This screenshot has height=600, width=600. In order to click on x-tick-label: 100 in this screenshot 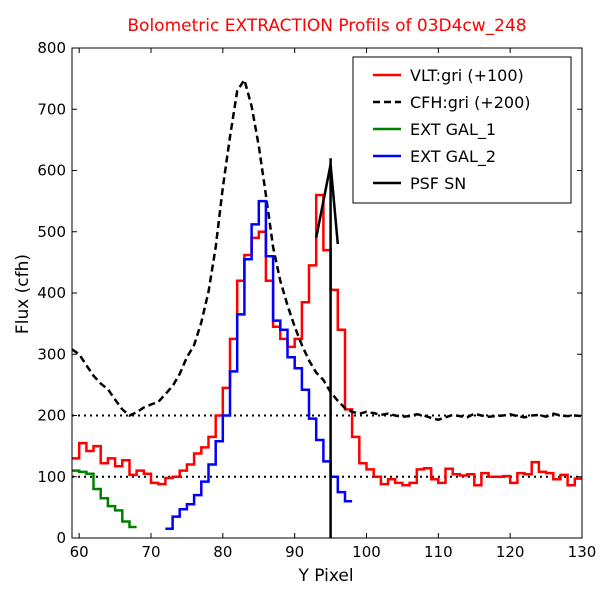, I will do `click(366, 552)`.